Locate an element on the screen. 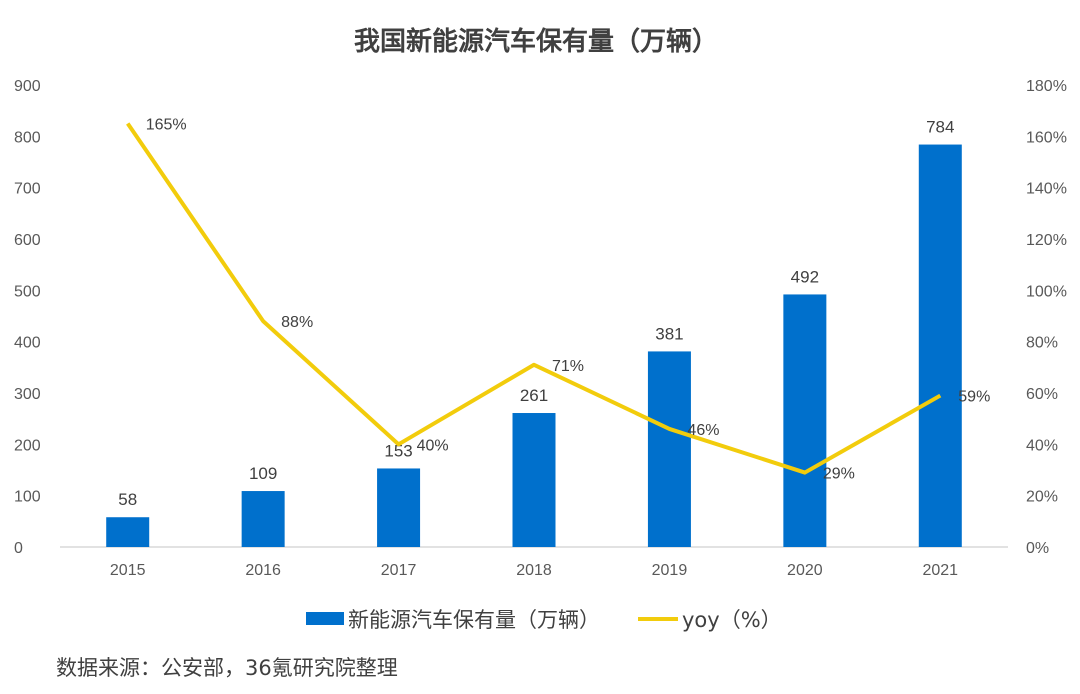 The height and width of the screenshot is (694, 1080). bar-value-label: 784 is located at coordinates (940, 127).